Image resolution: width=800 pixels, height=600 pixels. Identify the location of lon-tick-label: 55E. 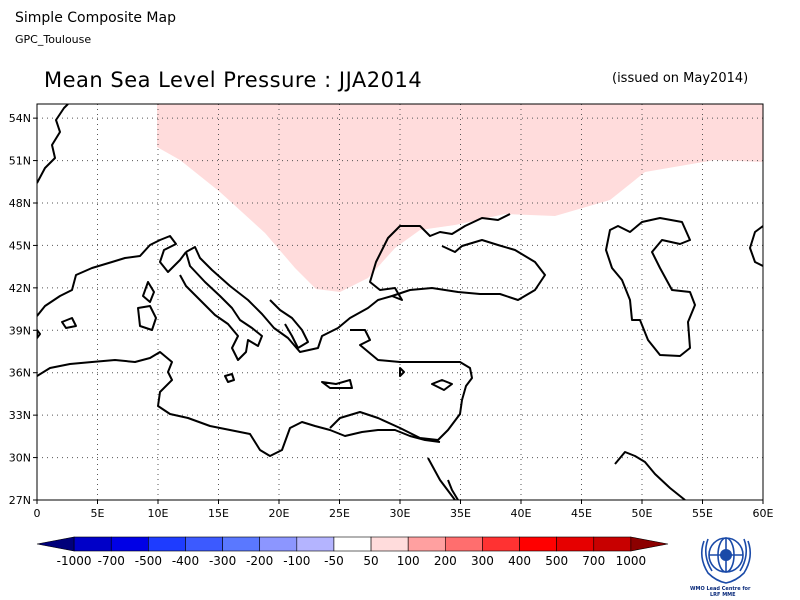
(702, 513).